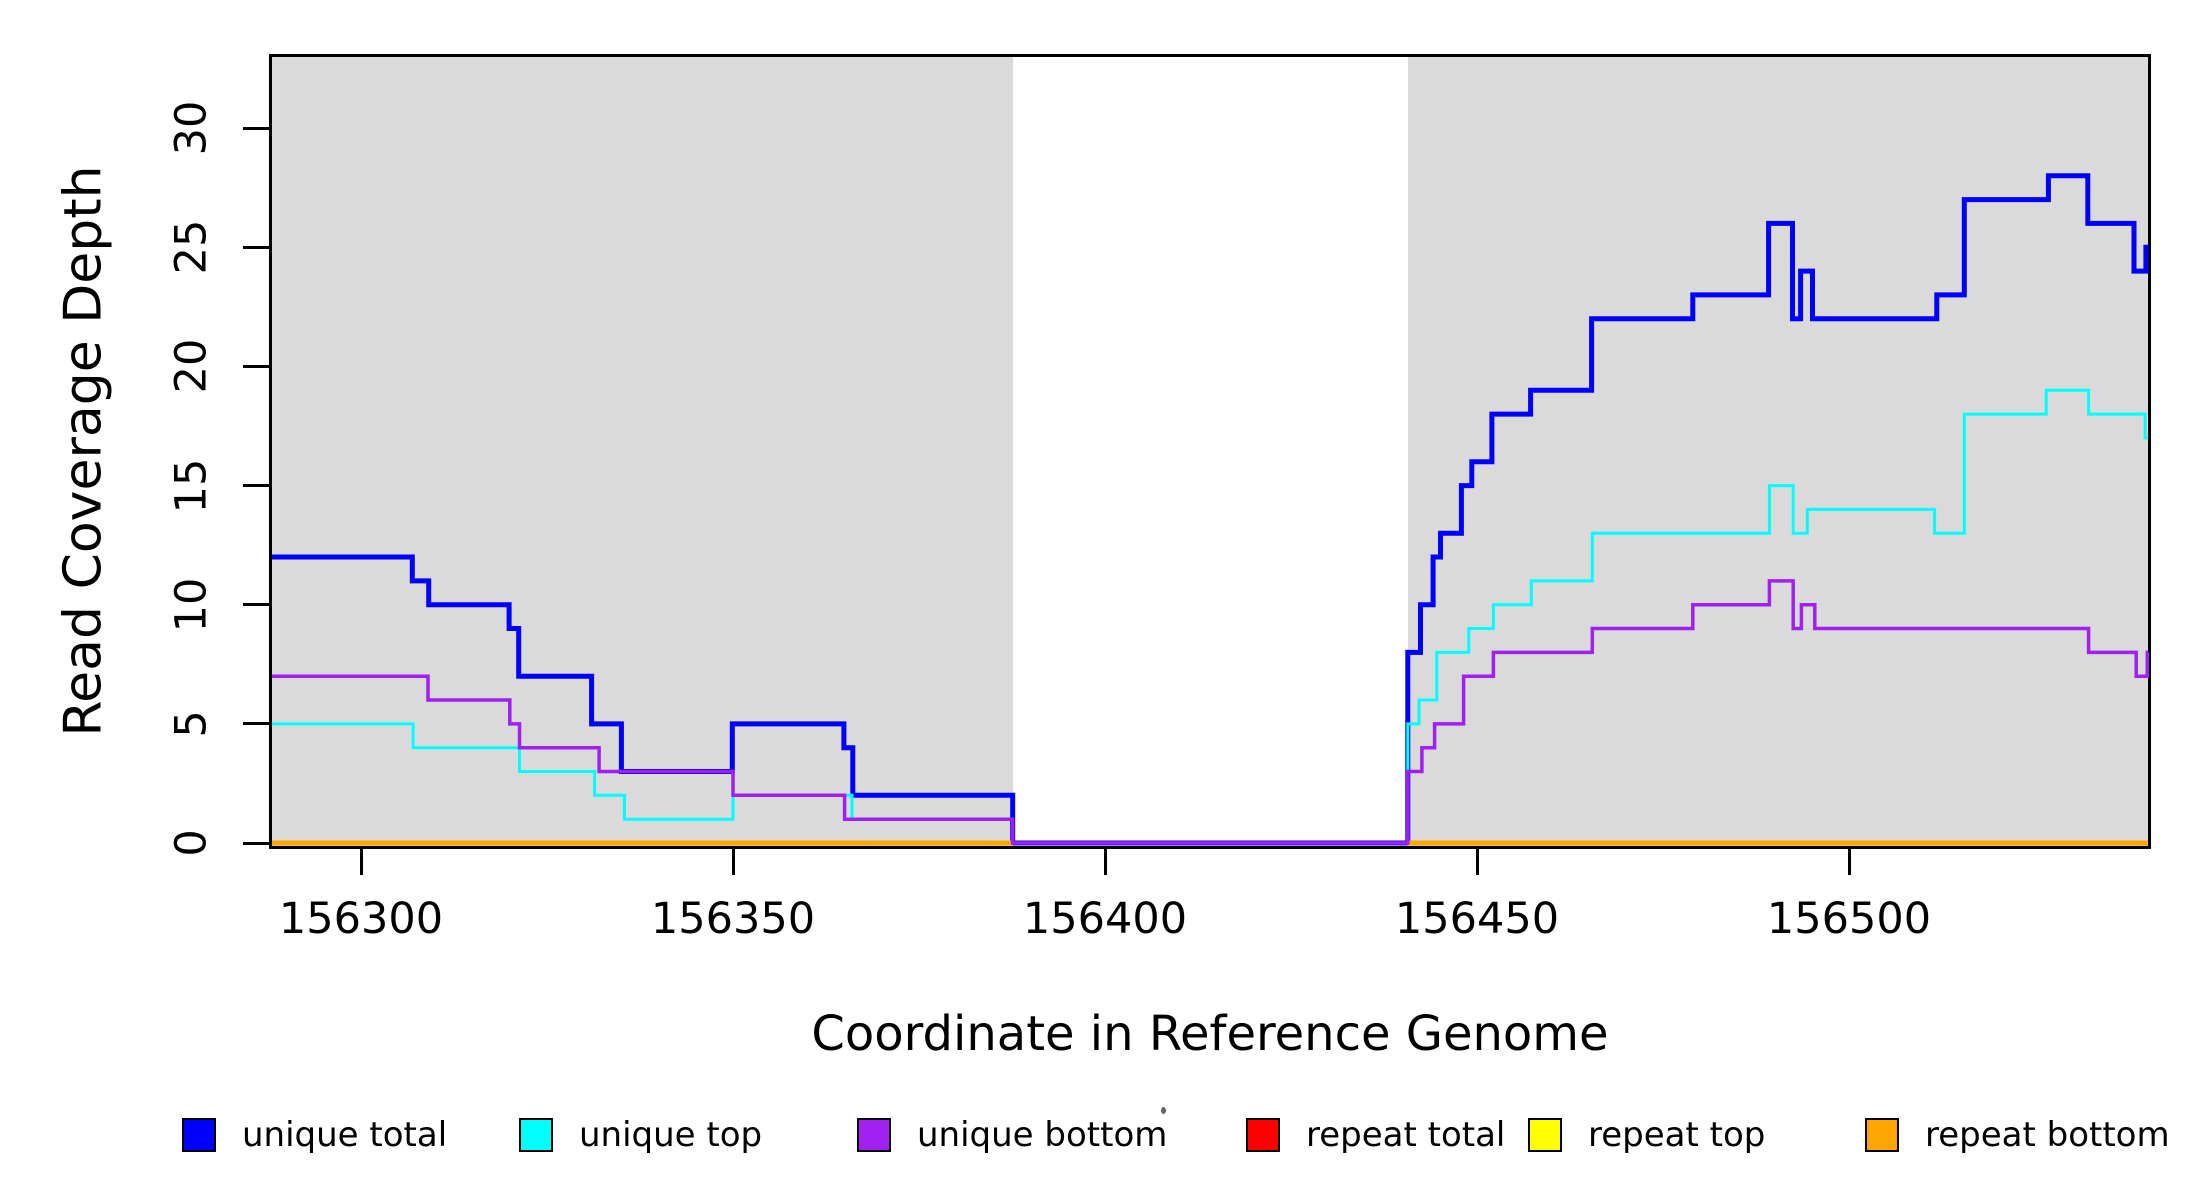 The height and width of the screenshot is (1200, 2200). What do you see at coordinates (191, 724) in the screenshot?
I see `y-tick-label-5: 5` at bounding box center [191, 724].